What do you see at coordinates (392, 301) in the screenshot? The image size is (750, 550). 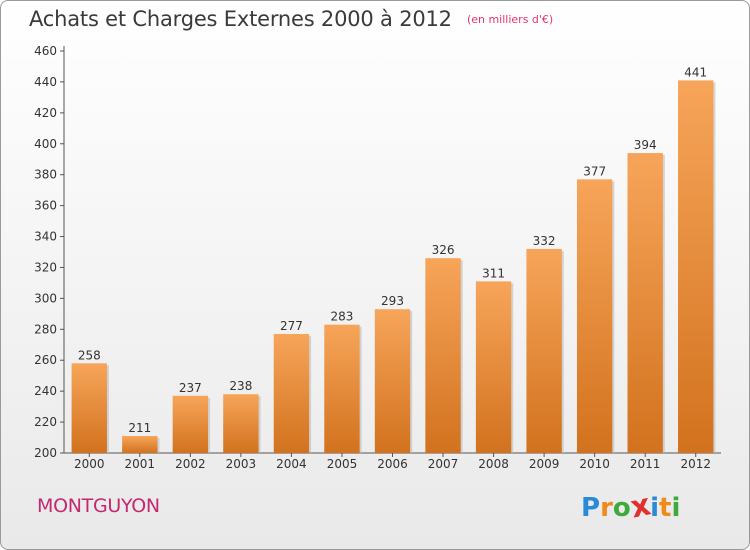 I see `bar-value-label: 293` at bounding box center [392, 301].